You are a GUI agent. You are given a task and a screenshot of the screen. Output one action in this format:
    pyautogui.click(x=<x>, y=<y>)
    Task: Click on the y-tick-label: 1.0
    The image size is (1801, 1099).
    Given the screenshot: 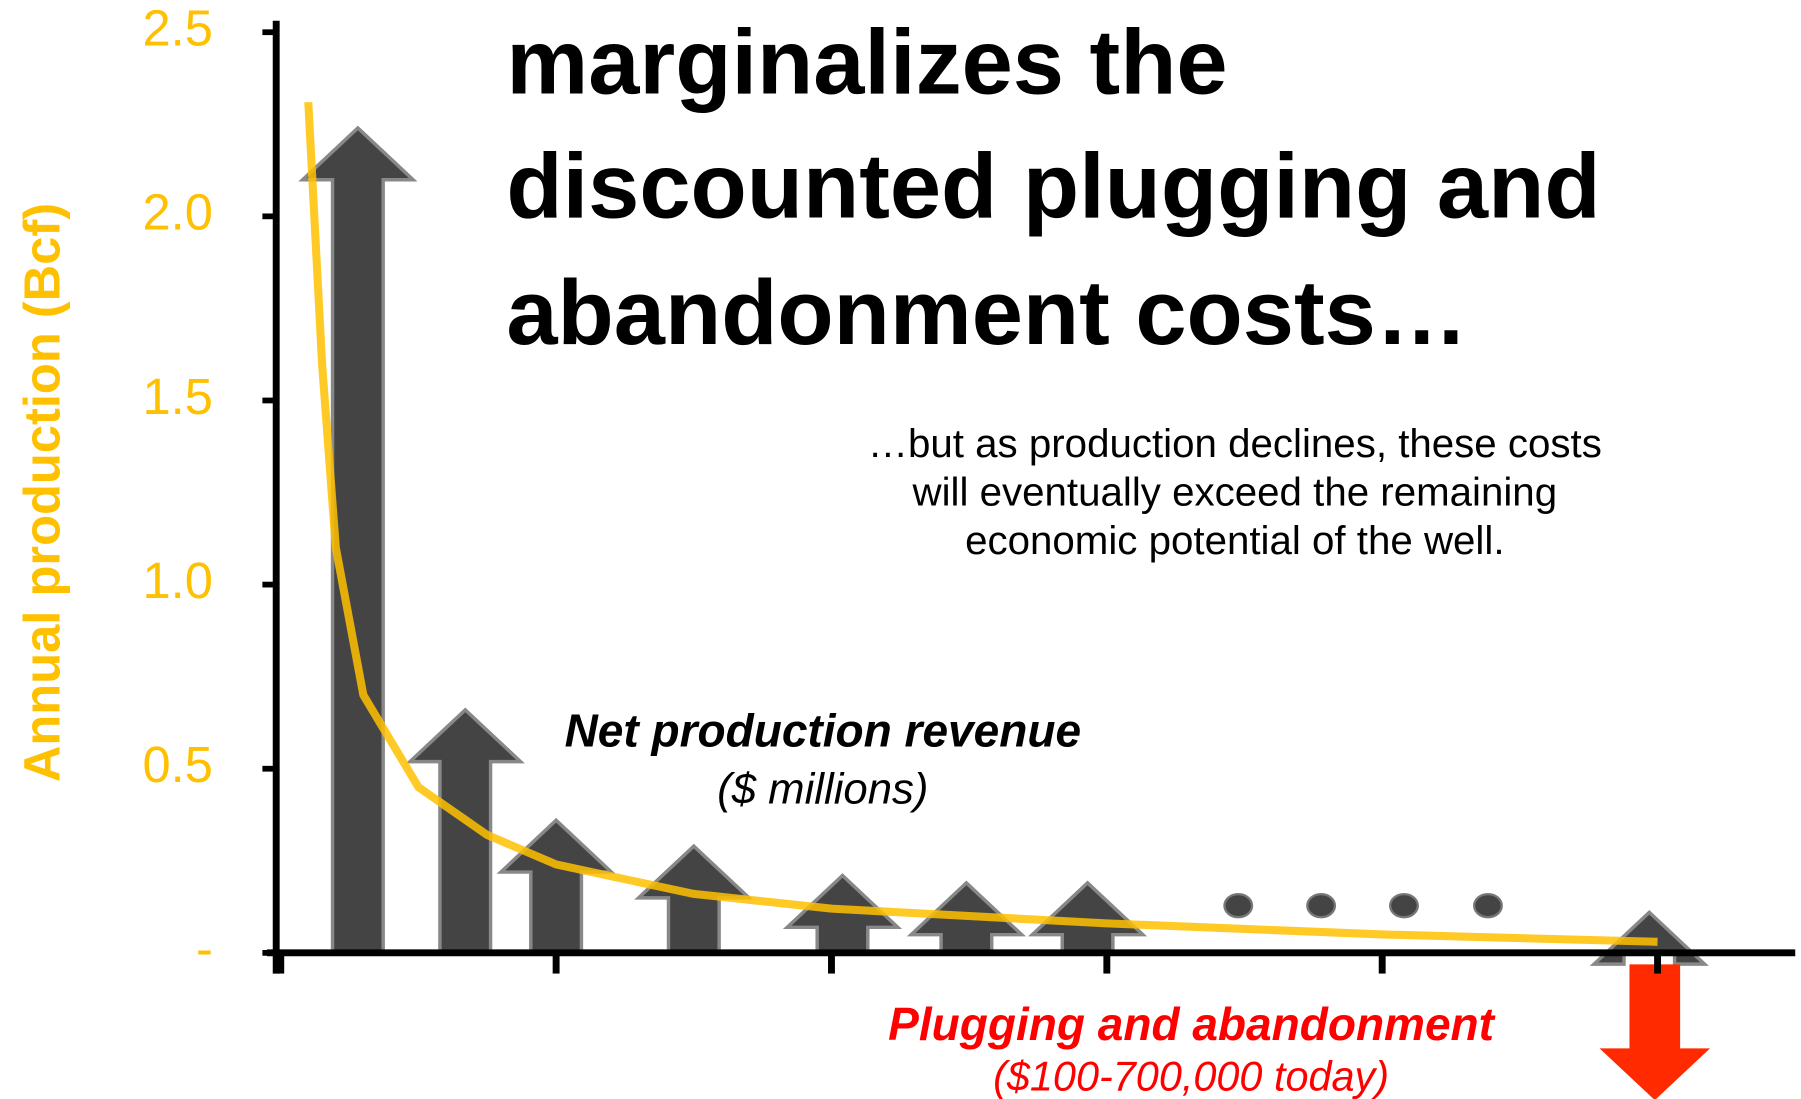 What is the action you would take?
    pyautogui.click(x=178, y=580)
    